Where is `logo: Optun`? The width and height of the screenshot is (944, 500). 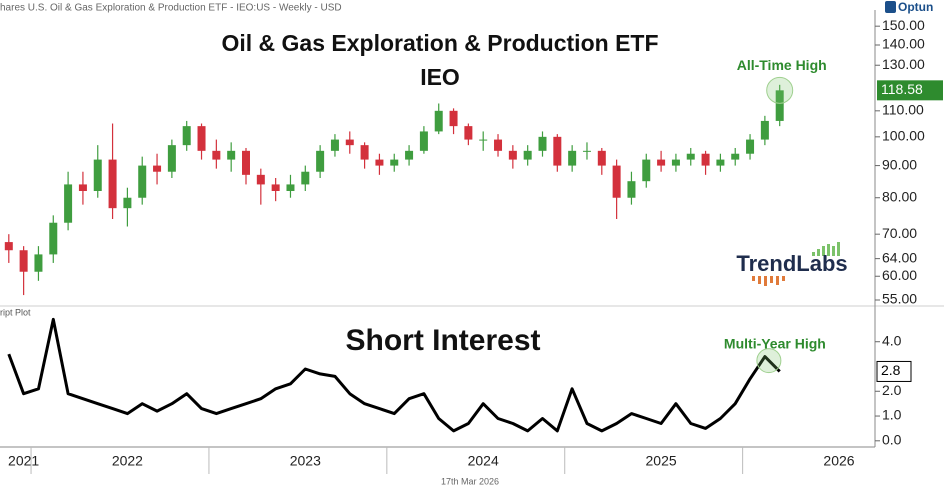
logo: Optun is located at coordinates (915, 7).